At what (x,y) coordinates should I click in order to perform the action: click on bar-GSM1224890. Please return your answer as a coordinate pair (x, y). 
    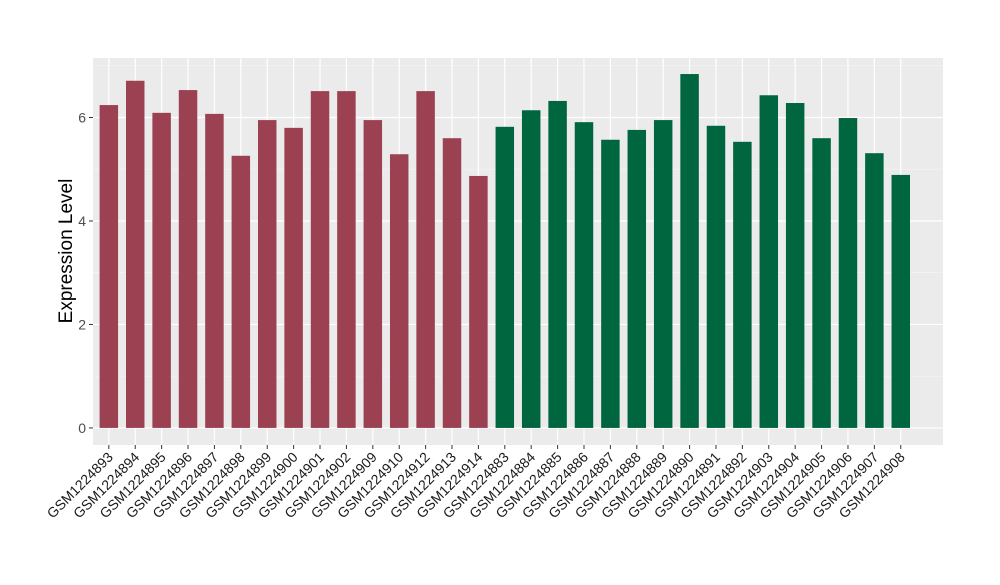
    Looking at the image, I should click on (689, 251).